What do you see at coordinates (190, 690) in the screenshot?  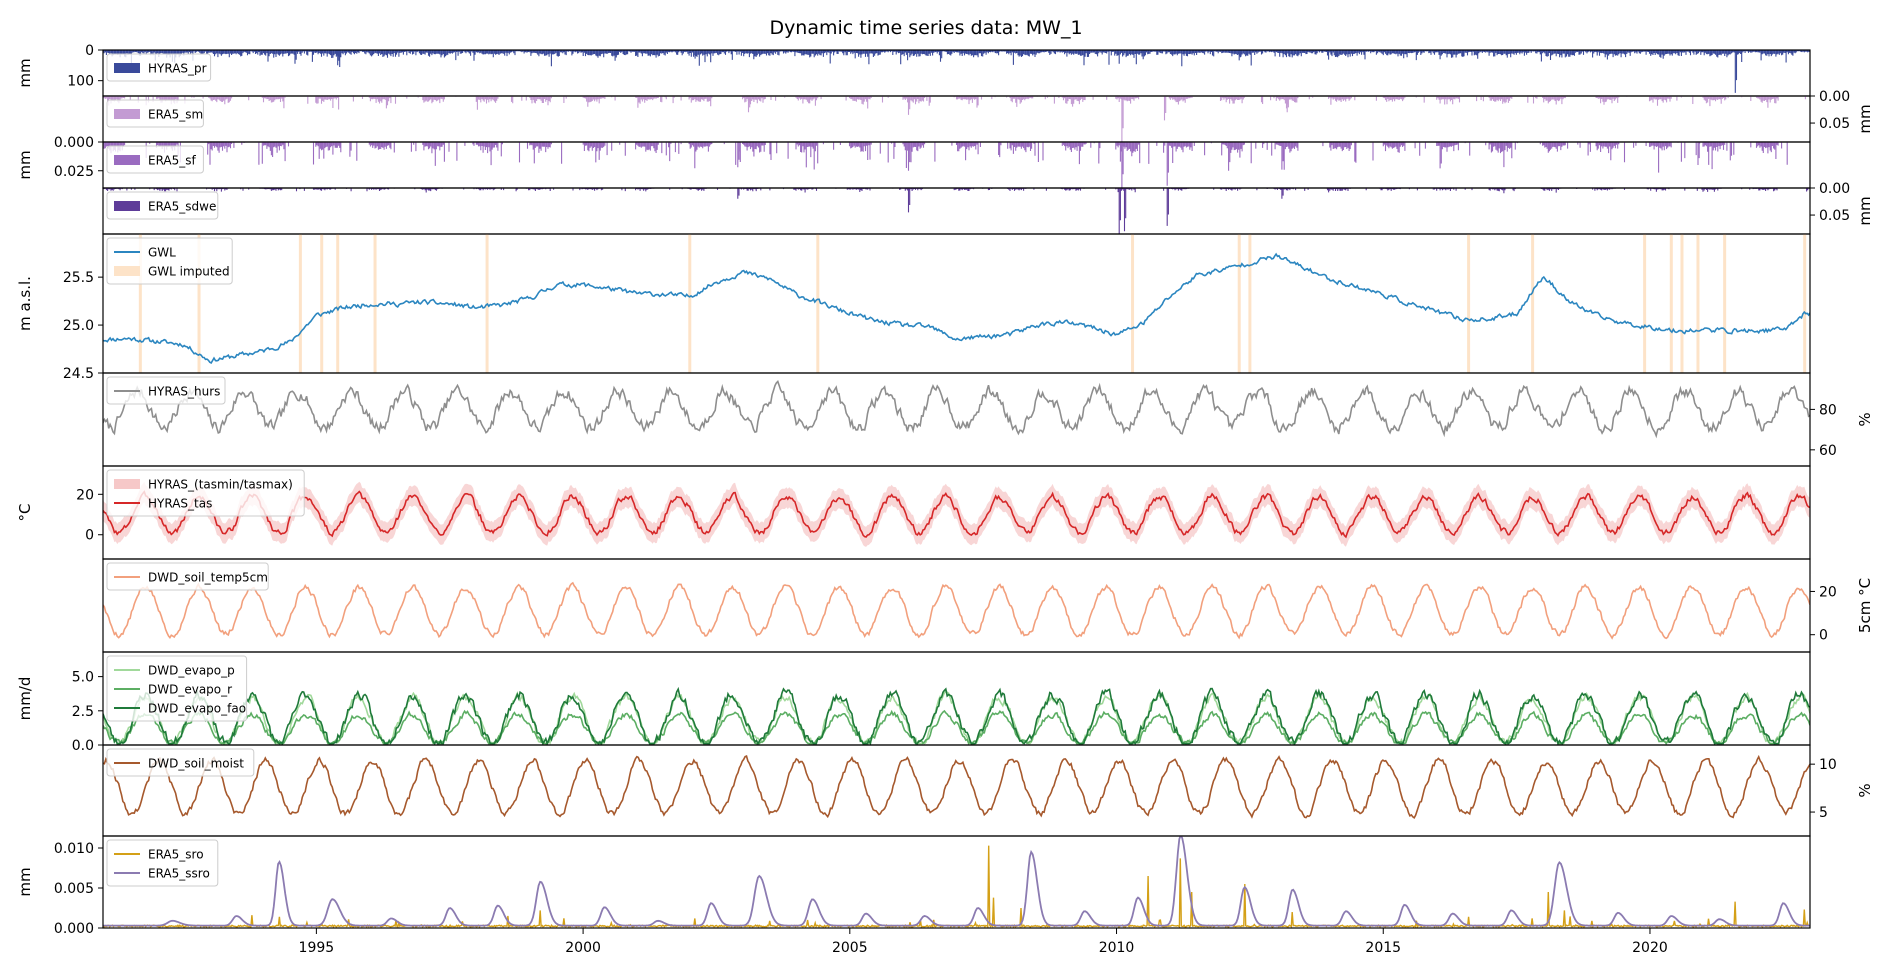 I see `legend-label: DWD_evapo_r` at bounding box center [190, 690].